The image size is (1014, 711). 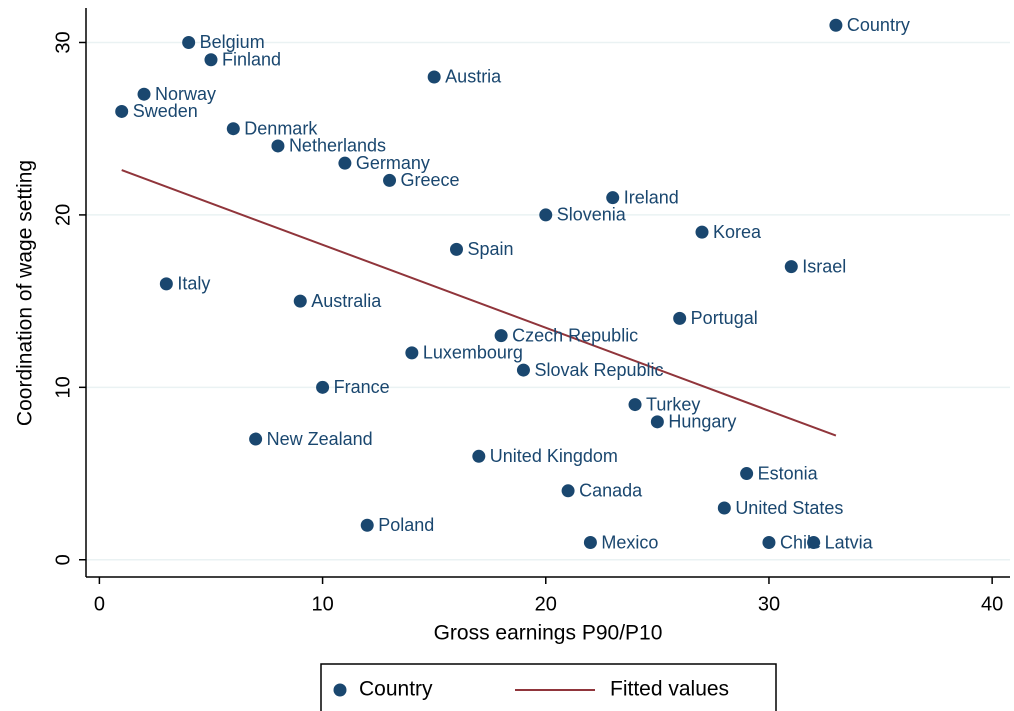 What do you see at coordinates (769, 604) in the screenshot?
I see `x-tick-label: 30` at bounding box center [769, 604].